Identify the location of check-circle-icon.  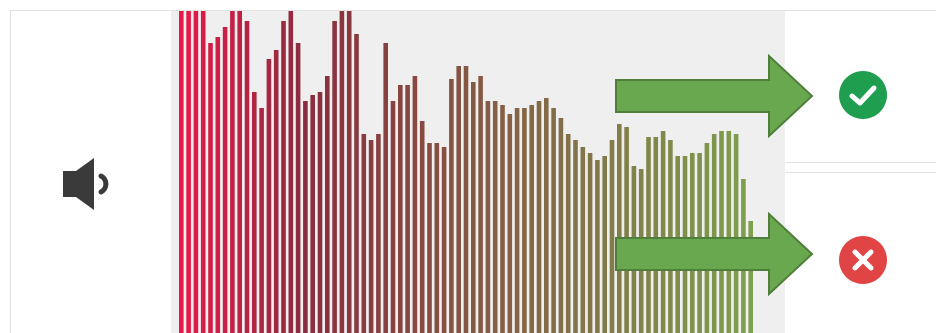
(863, 95).